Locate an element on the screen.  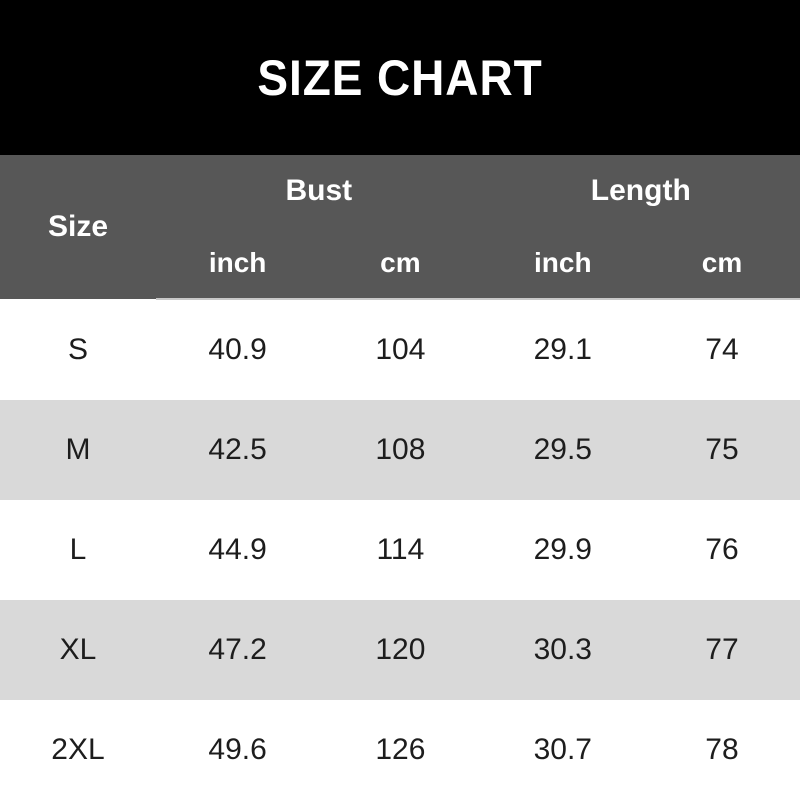
table-row: M 42.5 108 29.5 75 is located at coordinates (400, 450).